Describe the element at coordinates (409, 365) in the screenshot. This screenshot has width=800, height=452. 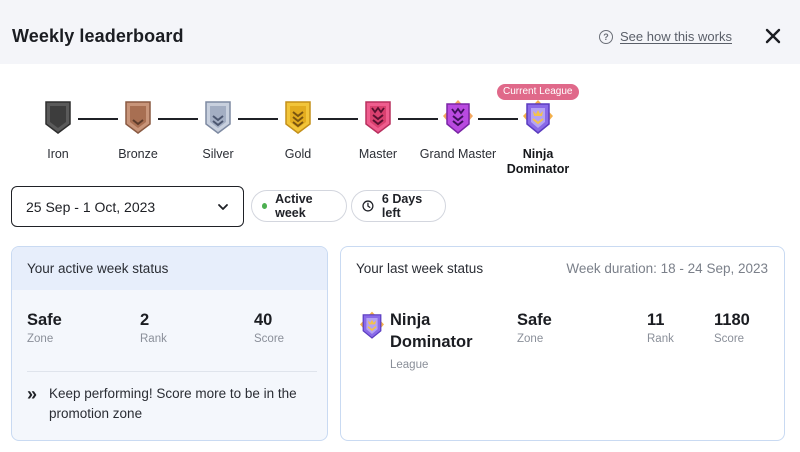
I see `last-league-label: League` at that location.